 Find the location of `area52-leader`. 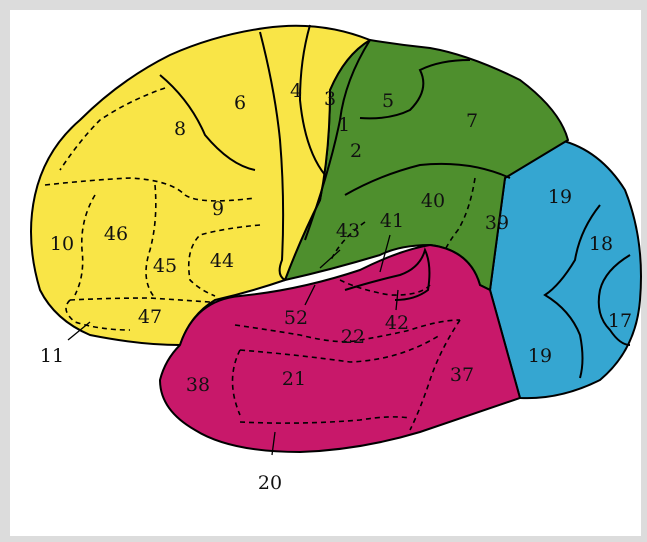

area52-leader is located at coordinates (310, 295).